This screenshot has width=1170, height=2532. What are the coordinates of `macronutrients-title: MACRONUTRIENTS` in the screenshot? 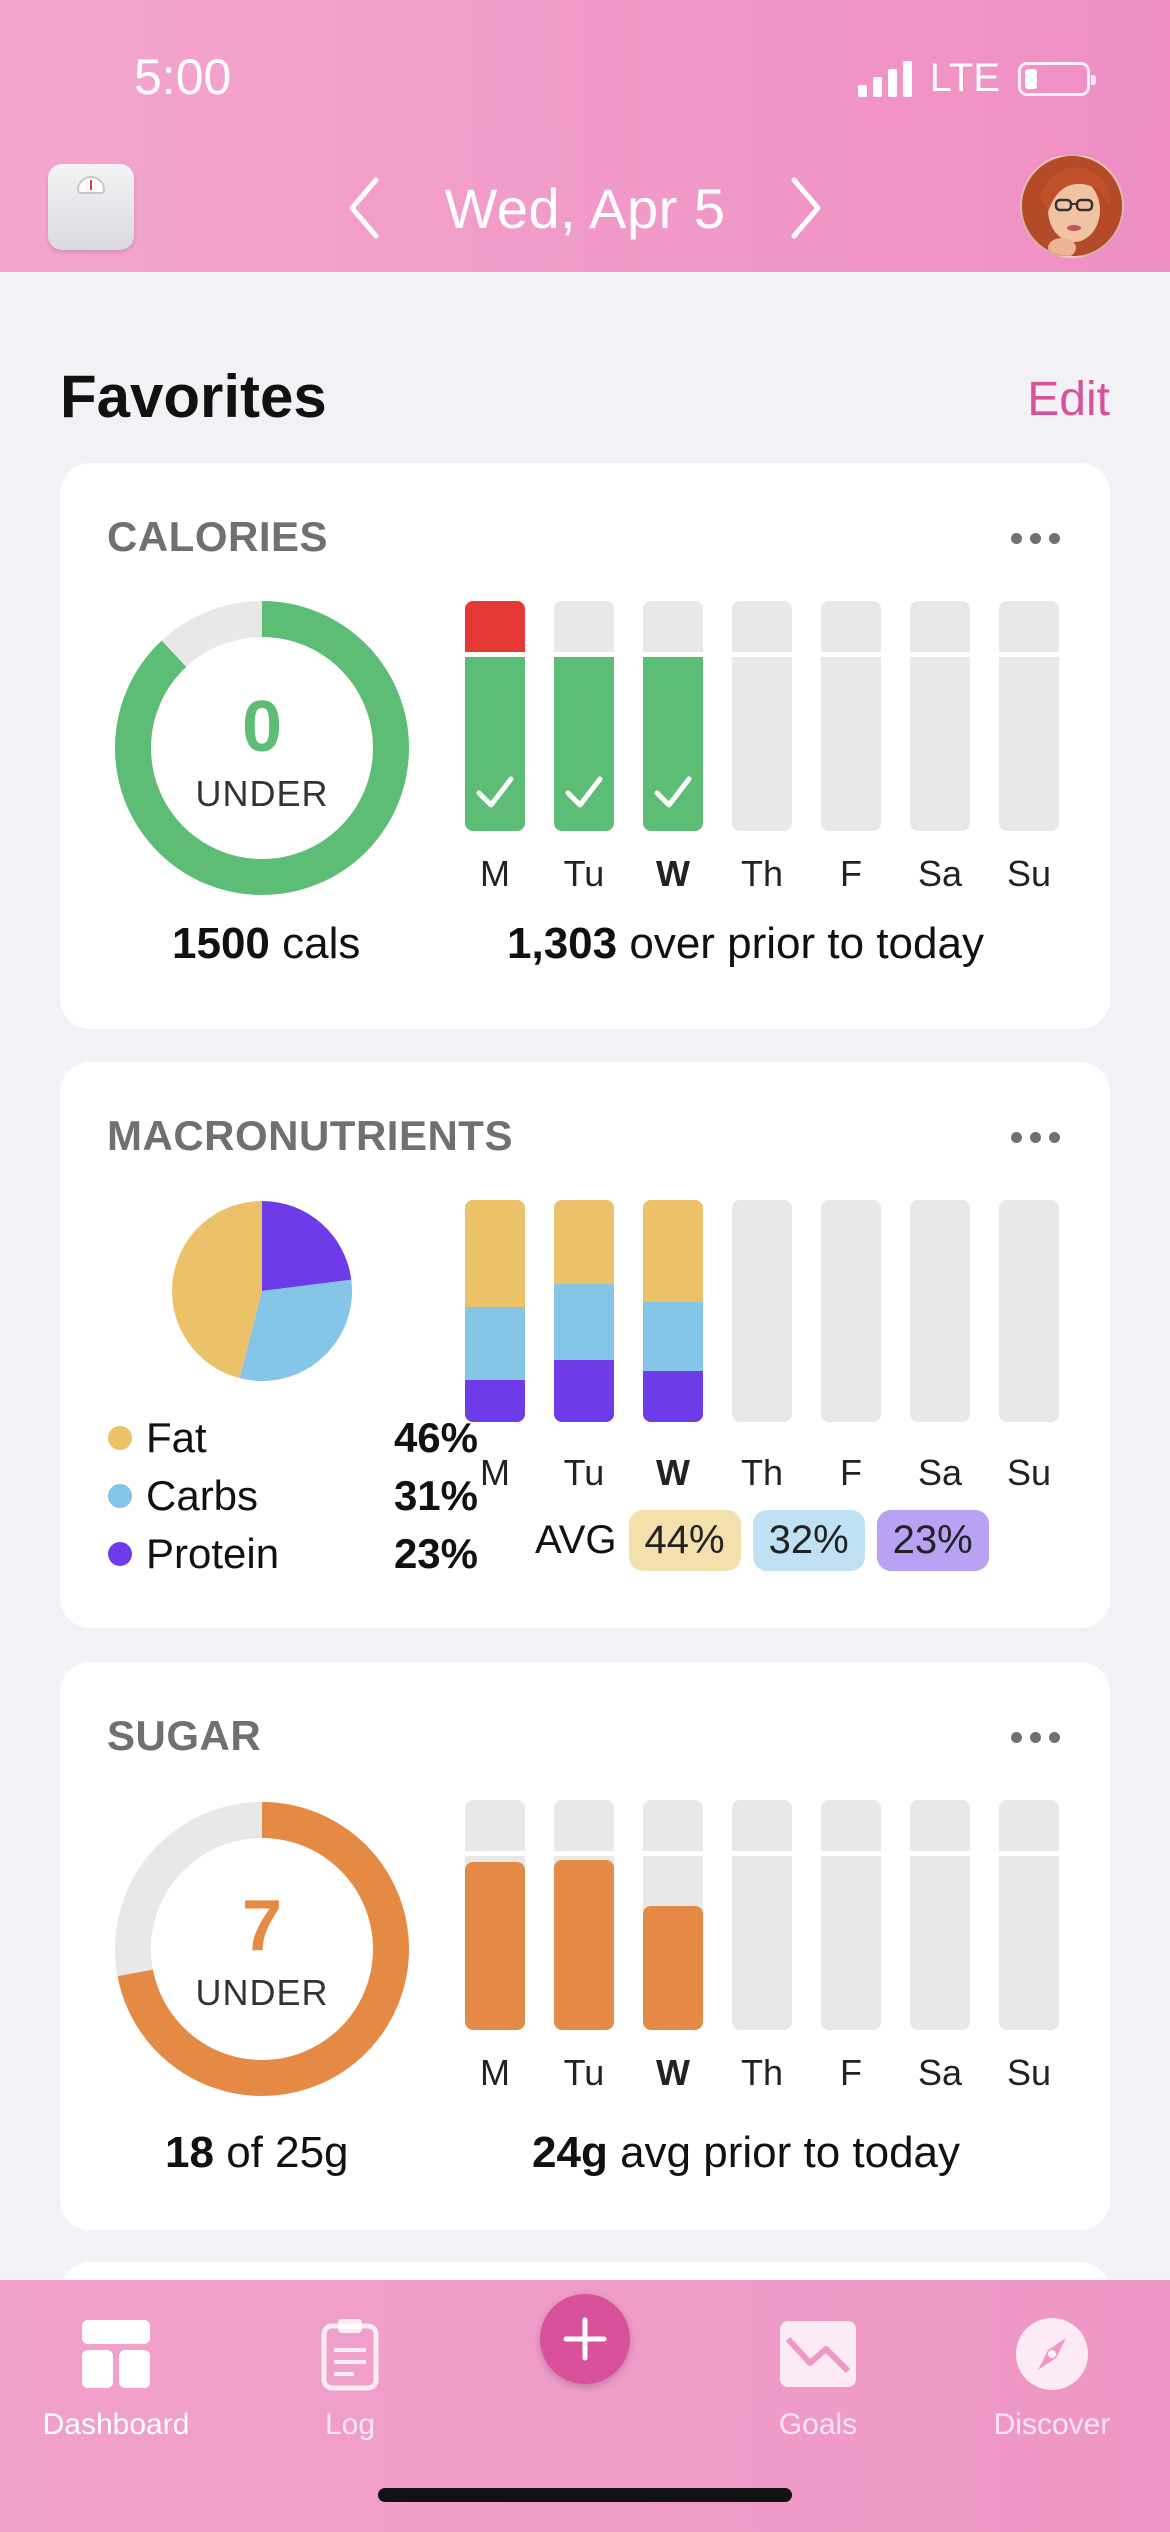 It's located at (310, 1135).